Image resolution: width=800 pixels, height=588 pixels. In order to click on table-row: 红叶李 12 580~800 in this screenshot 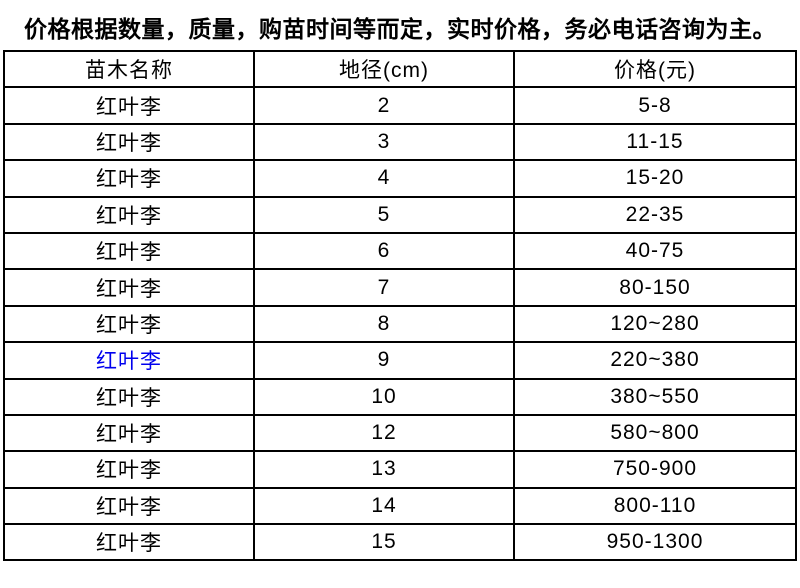, I will do `click(400, 433)`.